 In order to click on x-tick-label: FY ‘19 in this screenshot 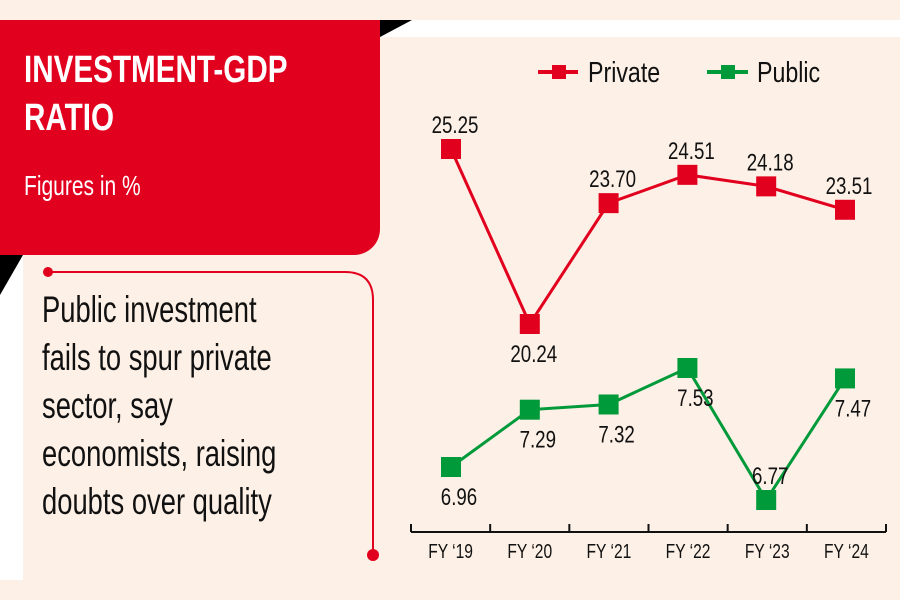, I will do `click(450, 551)`.